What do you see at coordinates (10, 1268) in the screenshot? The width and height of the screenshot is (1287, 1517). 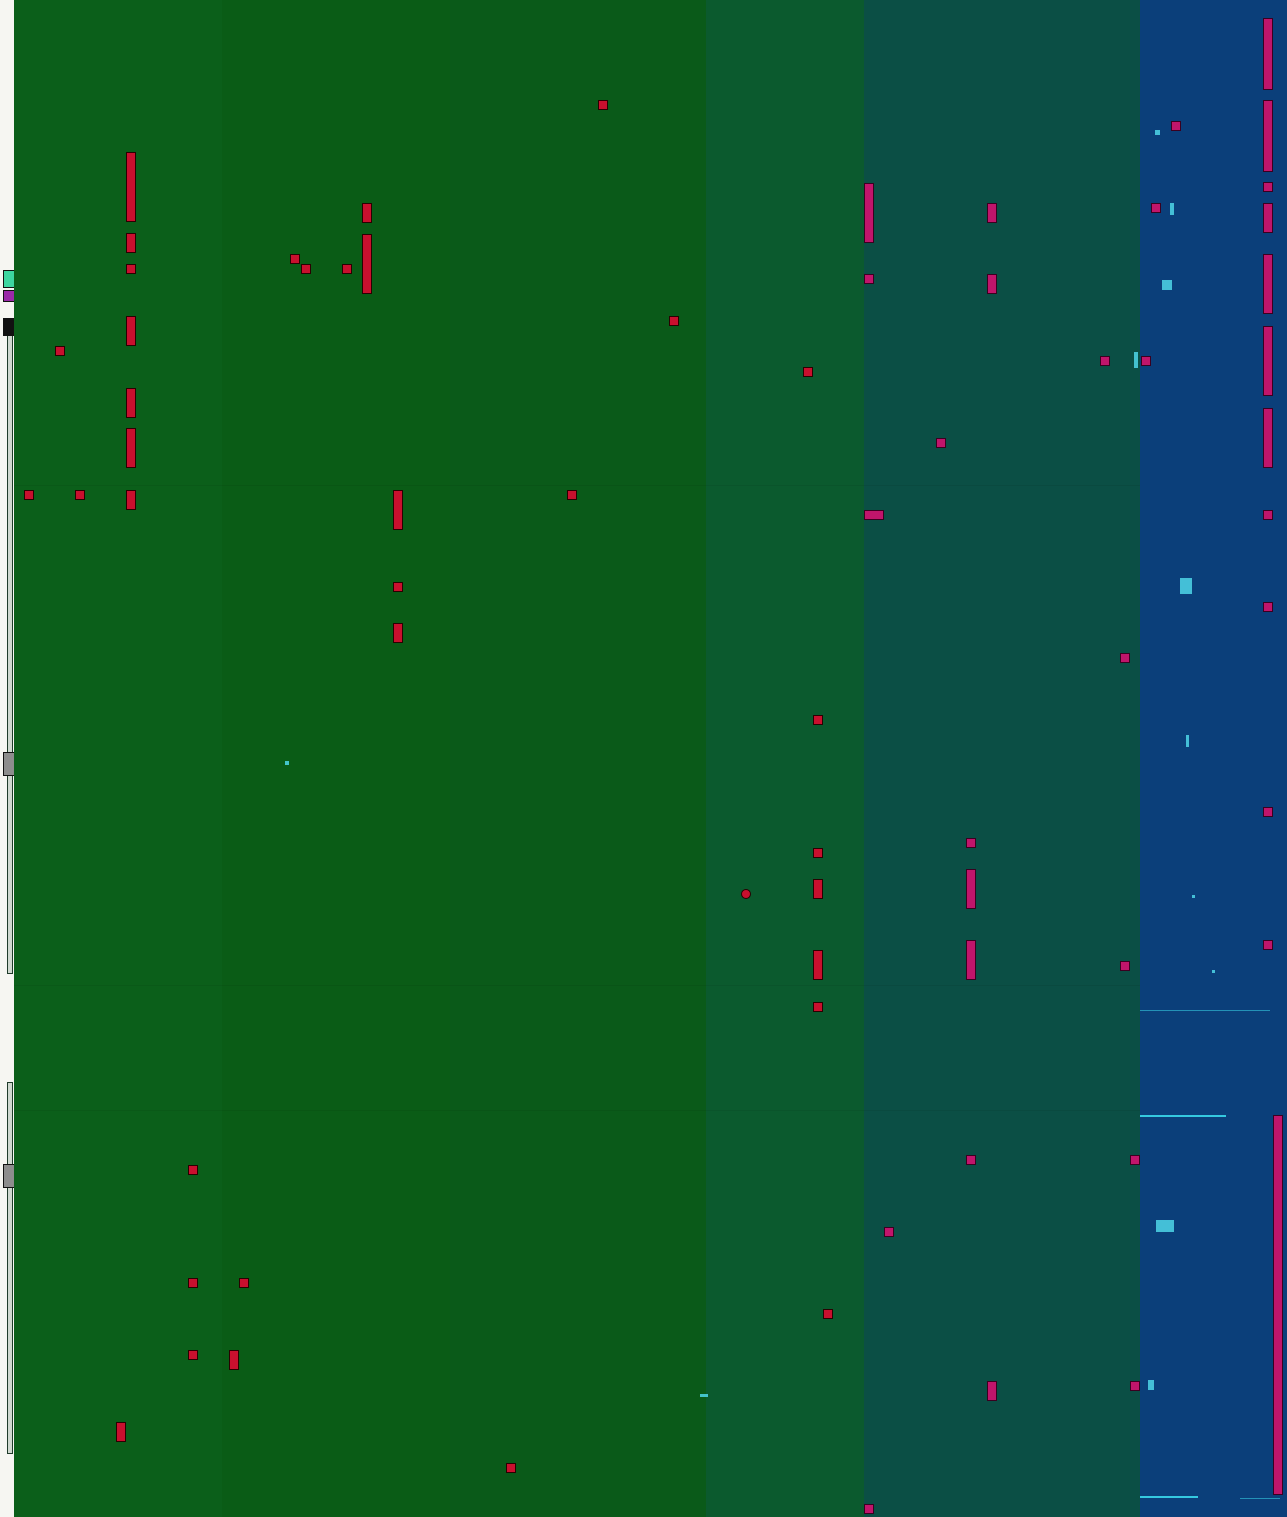 I see `left-scroll-rail-lower` at bounding box center [10, 1268].